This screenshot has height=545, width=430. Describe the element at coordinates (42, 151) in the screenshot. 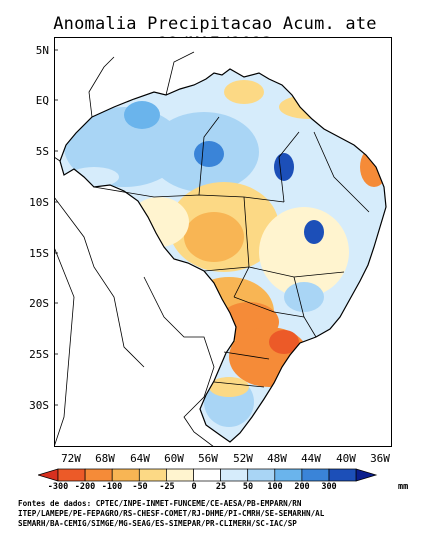

I see `lat-label: 5S` at that location.